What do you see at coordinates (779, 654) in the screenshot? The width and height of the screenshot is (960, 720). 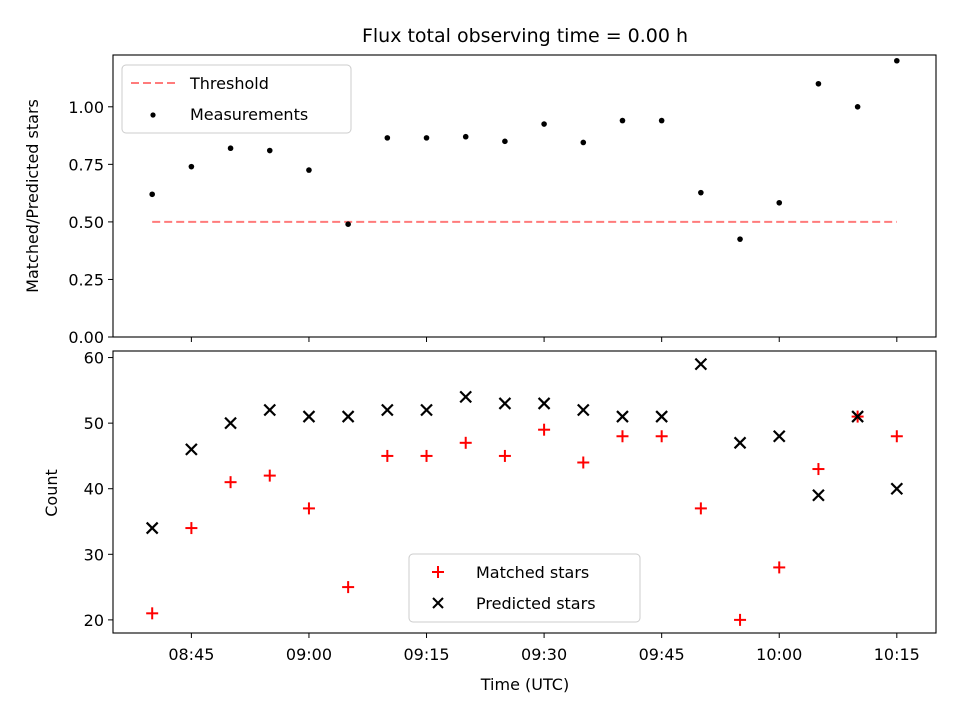 I see `bottom-x-tick-label: 10:00` at bounding box center [779, 654].